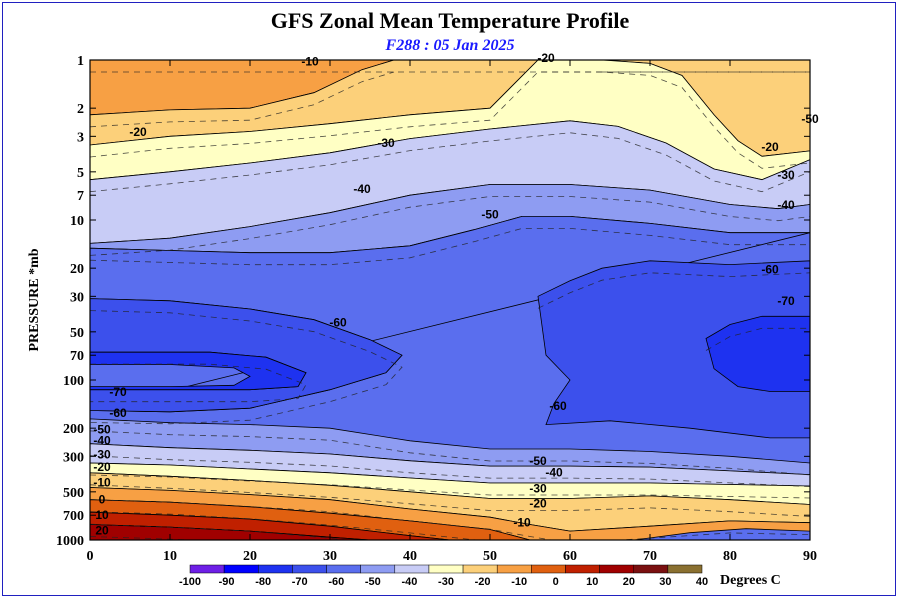  Describe the element at coordinates (77, 269) in the screenshot. I see `y-tick-label: 20` at that location.